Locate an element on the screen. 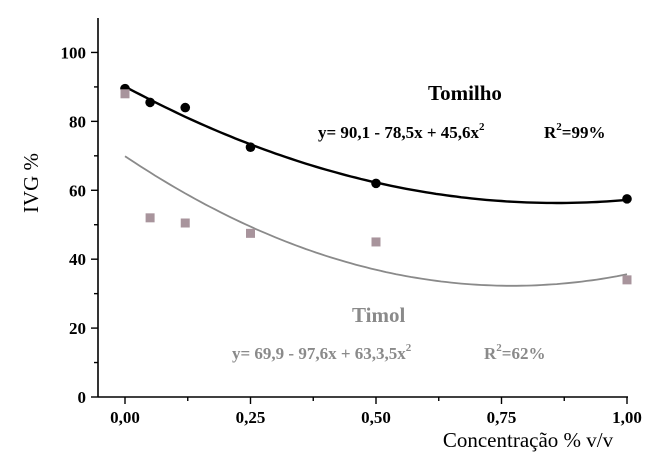  x-tick-label: 1,00 is located at coordinates (627, 417).